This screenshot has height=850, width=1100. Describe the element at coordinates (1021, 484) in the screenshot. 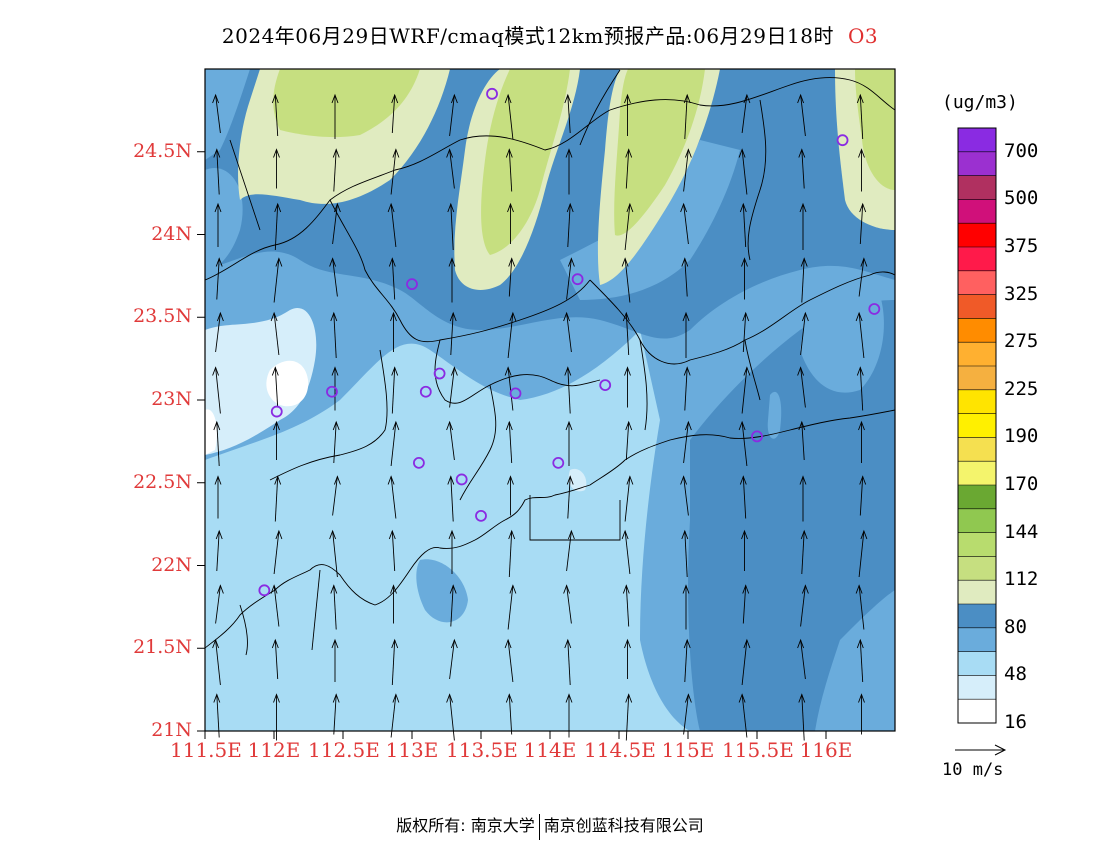

I see `colorbar-label: 170` at that location.